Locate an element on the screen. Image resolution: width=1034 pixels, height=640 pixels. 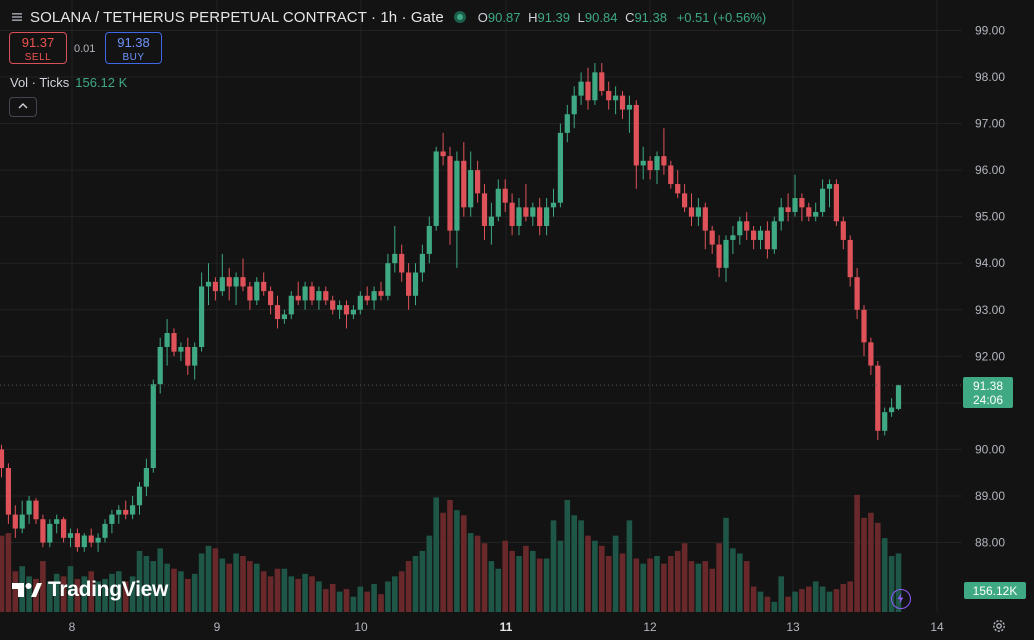
time-tick-label: 11 is located at coordinates (506, 627).